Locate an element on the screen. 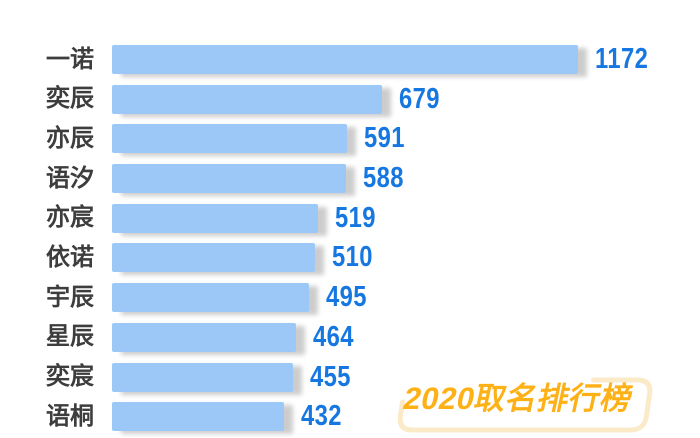  bar-category-label: 语汐 is located at coordinates (70, 178).